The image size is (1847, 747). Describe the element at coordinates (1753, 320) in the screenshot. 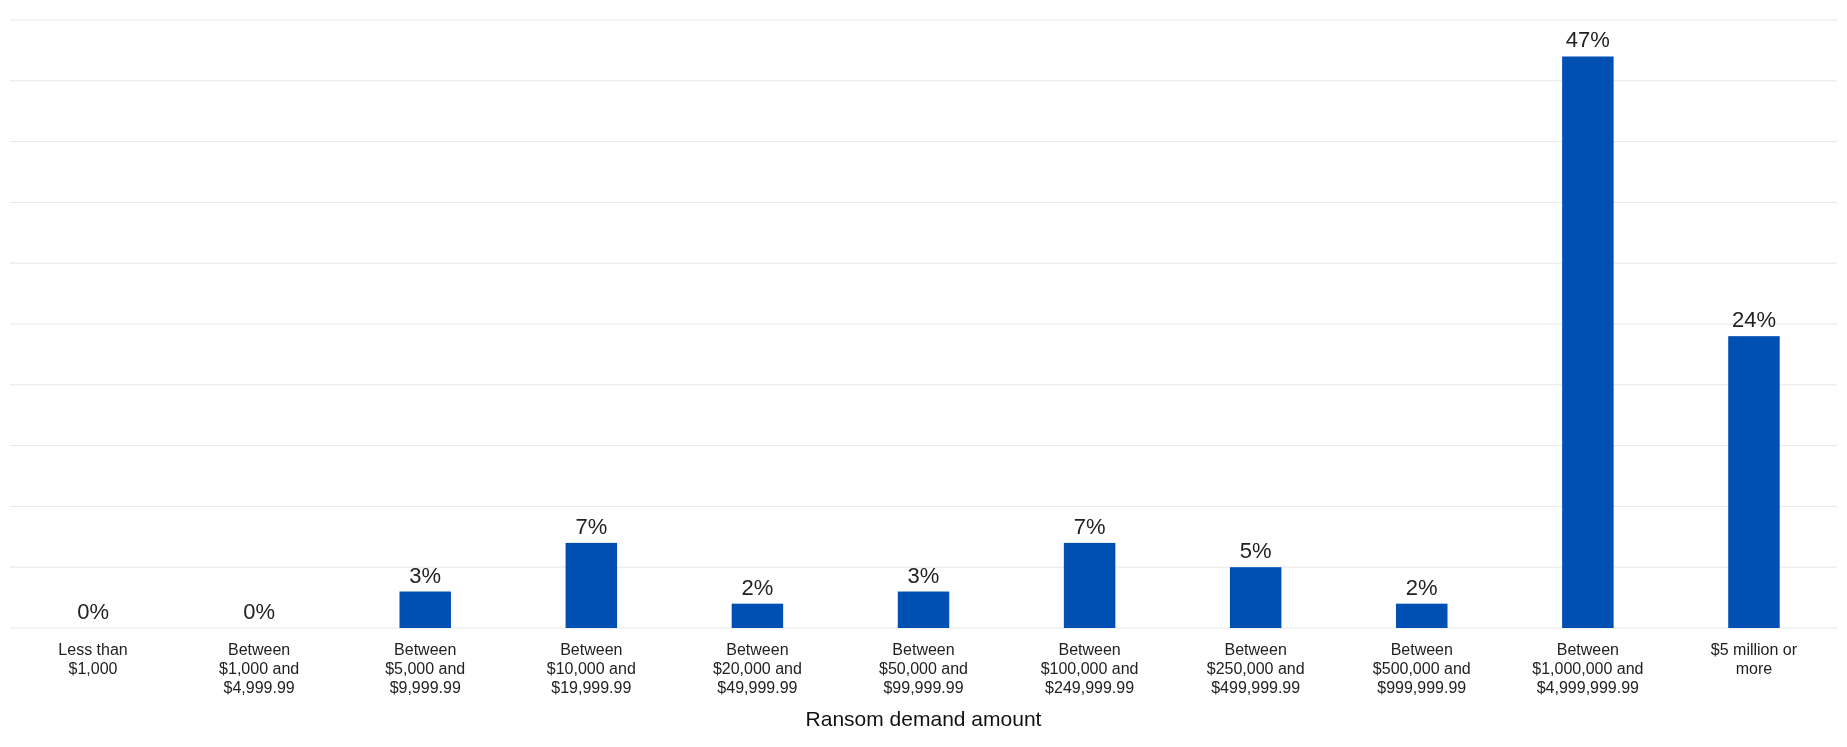

I see `data-label: 24%` at that location.